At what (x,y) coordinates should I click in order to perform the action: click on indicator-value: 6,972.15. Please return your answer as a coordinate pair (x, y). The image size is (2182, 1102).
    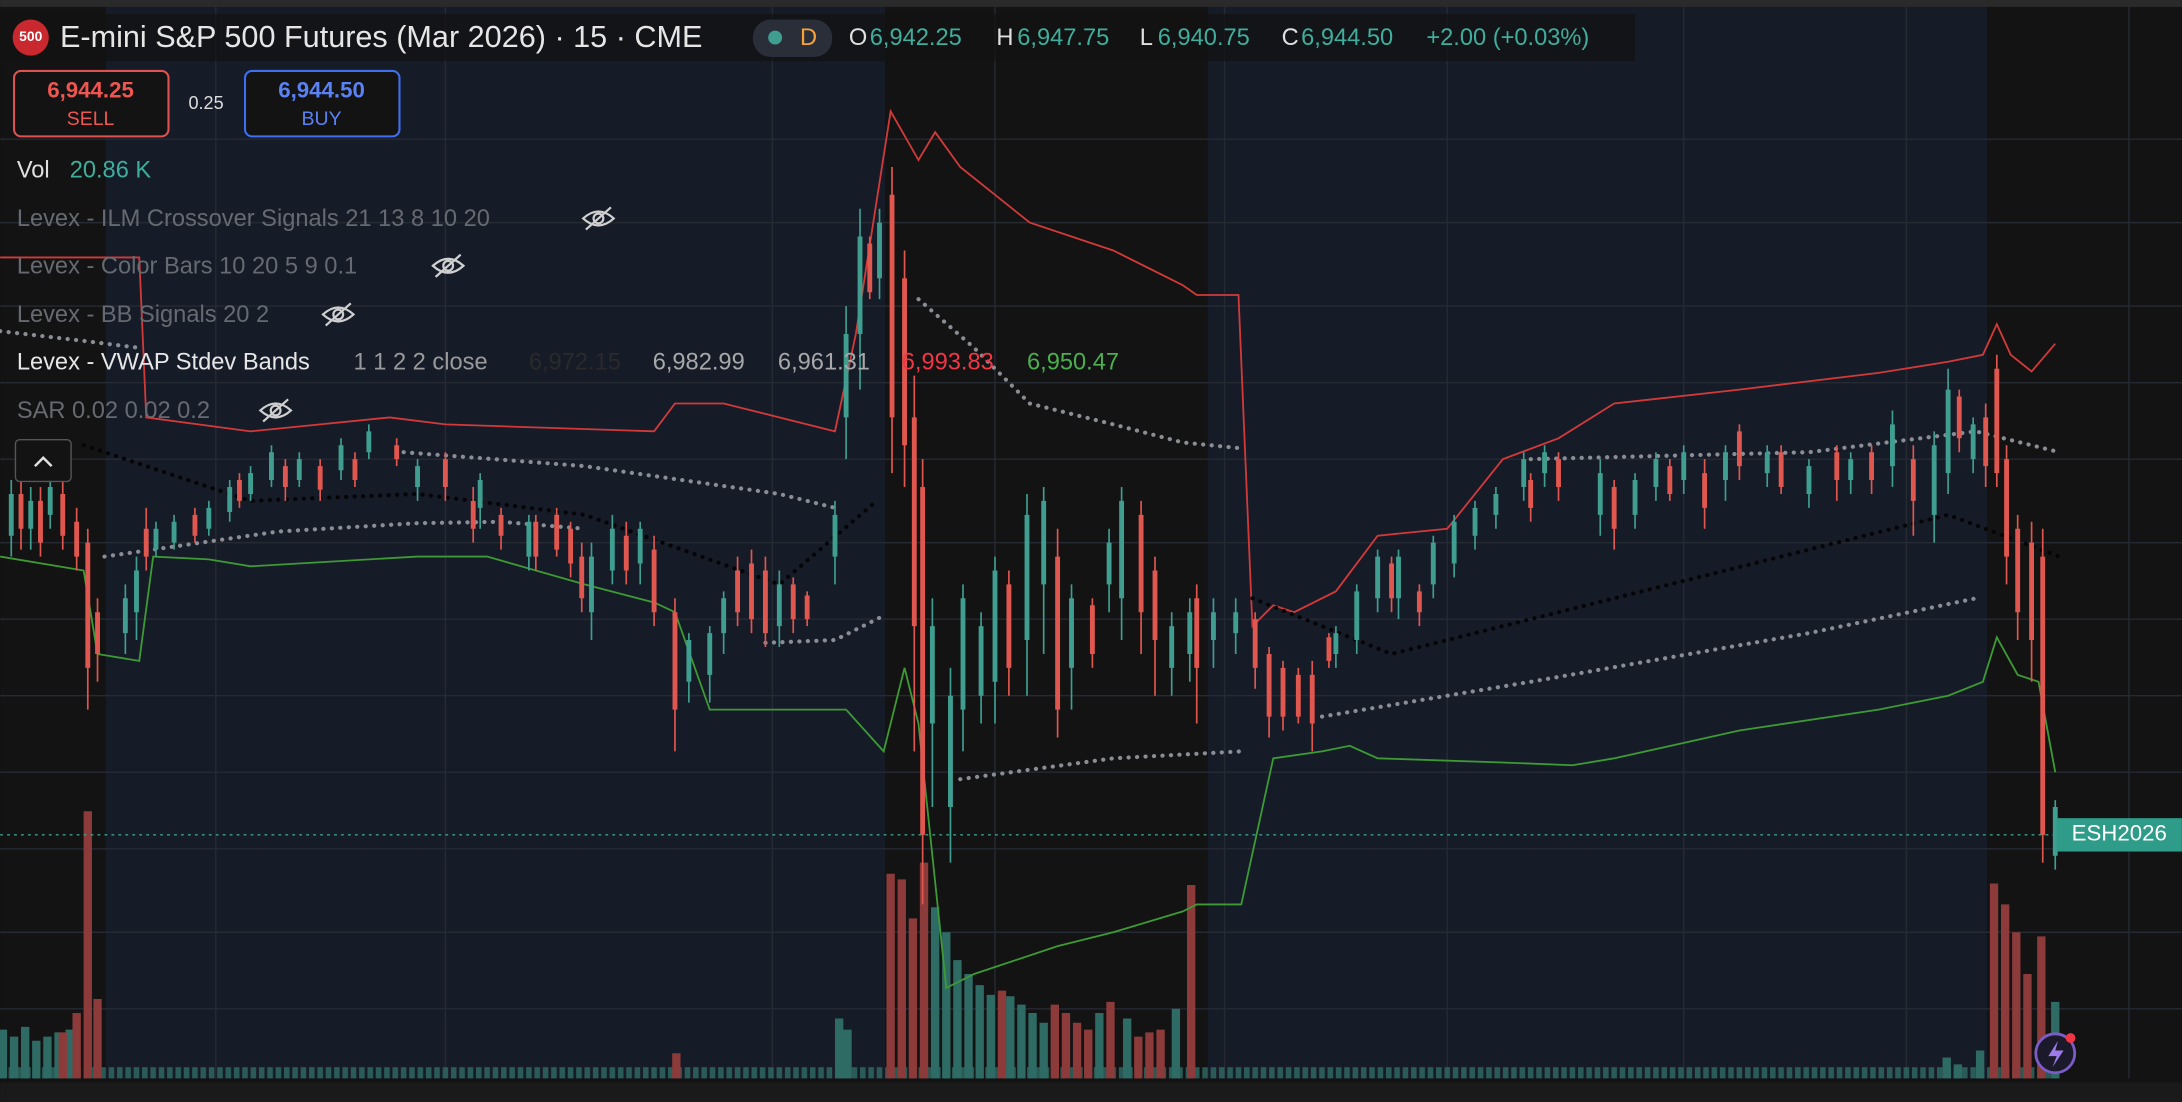
    Looking at the image, I should click on (575, 362).